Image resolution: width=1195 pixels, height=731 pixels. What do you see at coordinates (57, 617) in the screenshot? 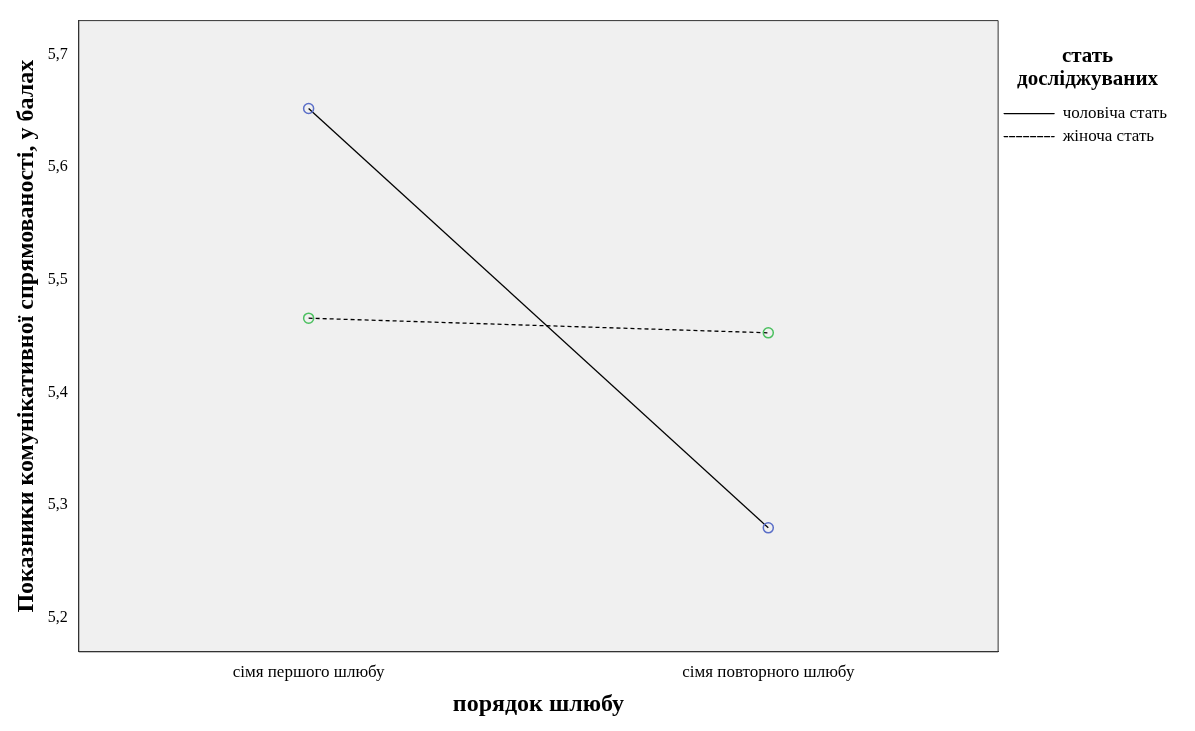
I see `y-tick-label: 5,2` at bounding box center [57, 617].